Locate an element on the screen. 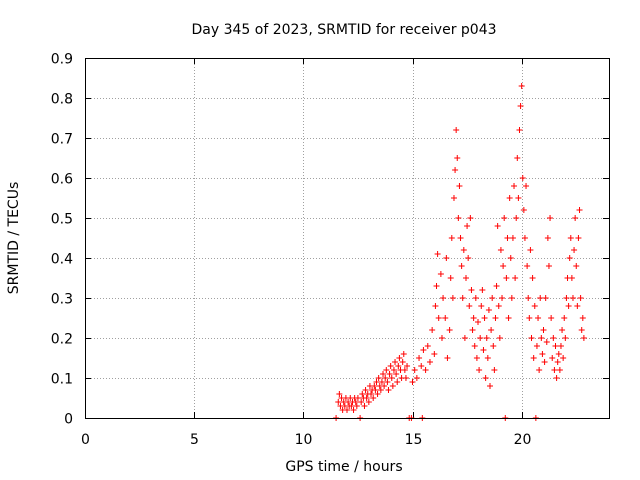  x-tick-label: 20 is located at coordinates (523, 440).